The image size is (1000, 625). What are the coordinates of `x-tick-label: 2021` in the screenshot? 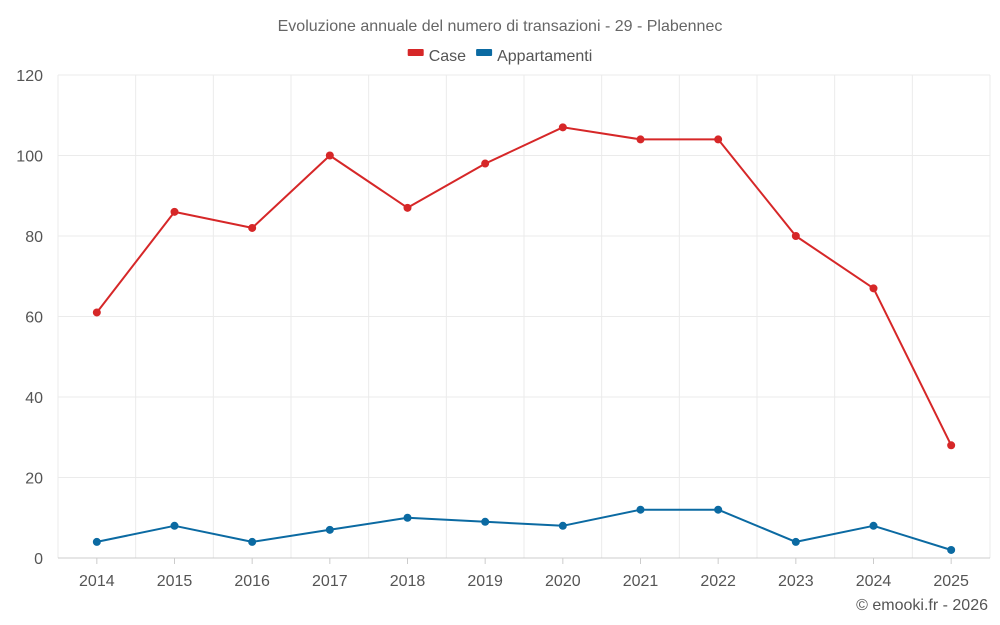 It's located at (641, 581).